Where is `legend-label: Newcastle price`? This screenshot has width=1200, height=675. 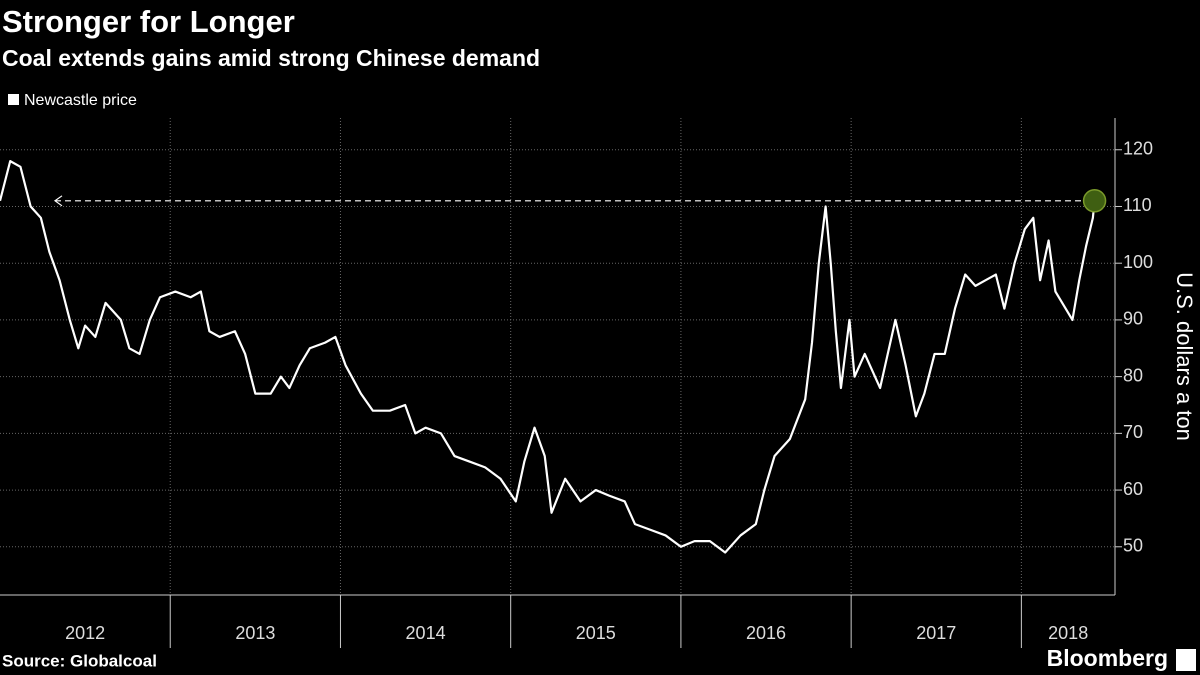 legend-label: Newcastle price is located at coordinates (80, 100).